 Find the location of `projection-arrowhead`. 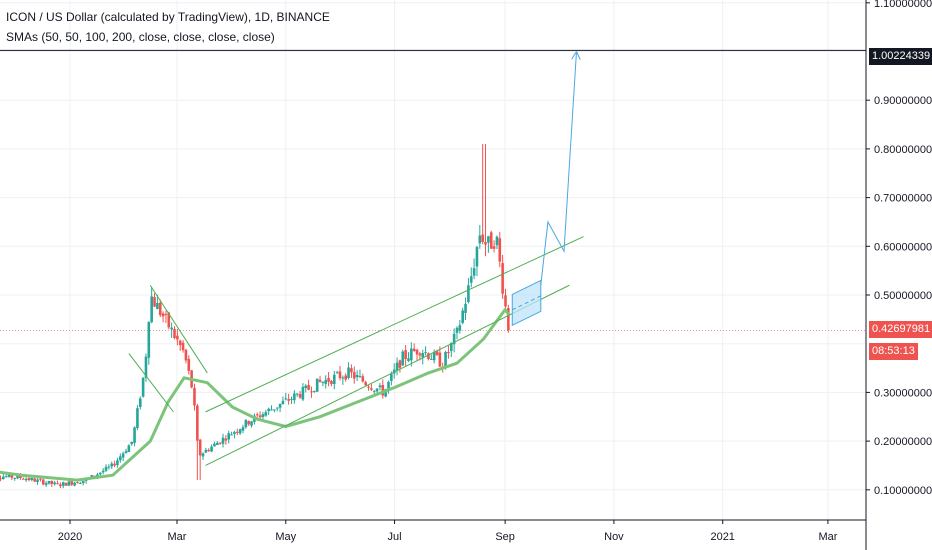

projection-arrowhead is located at coordinates (574, 55).